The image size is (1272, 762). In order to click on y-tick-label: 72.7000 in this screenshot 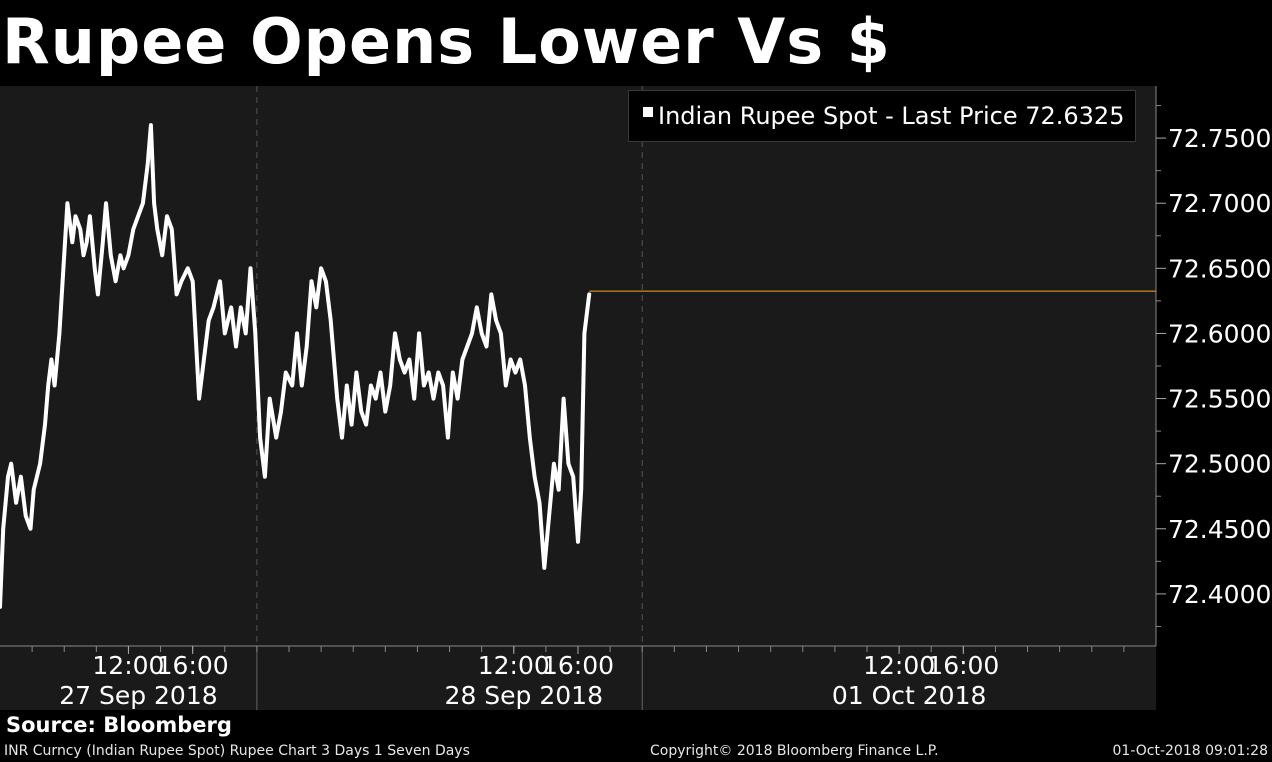, I will do `click(1219, 203)`.